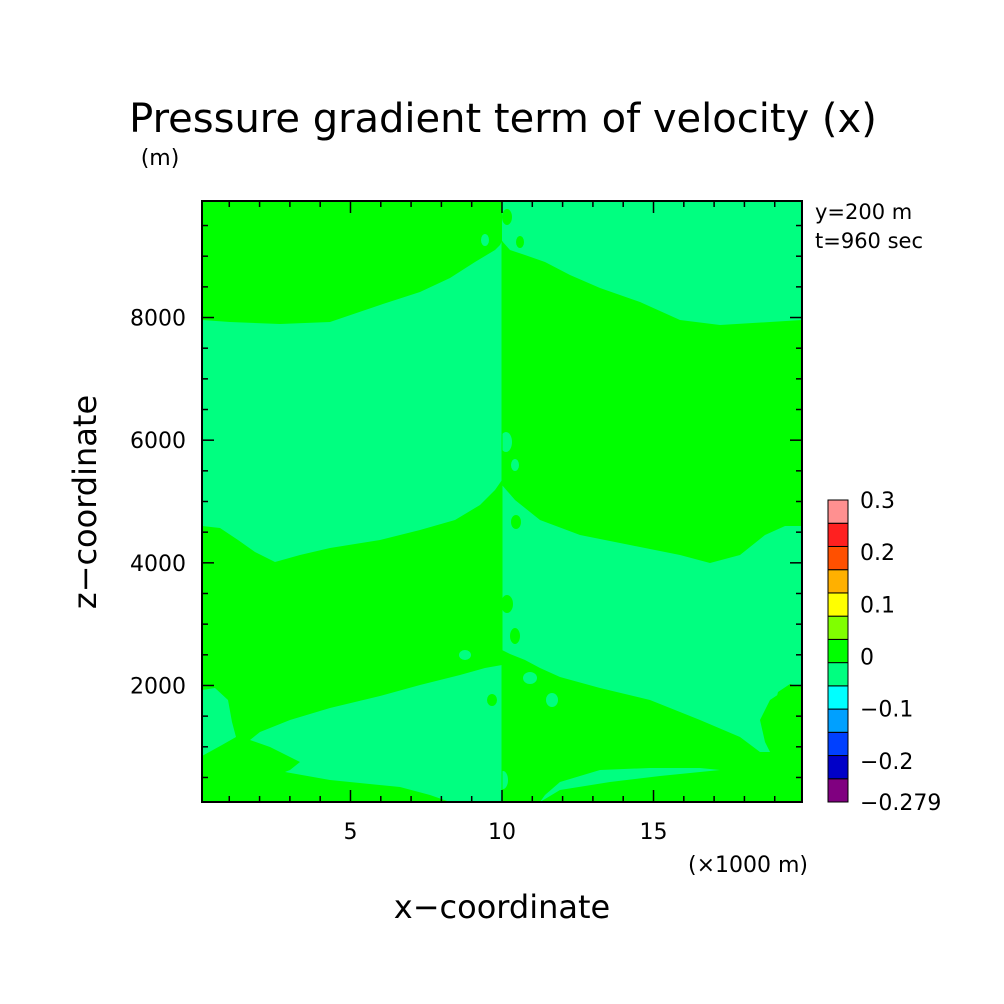  What do you see at coordinates (748, 865) in the screenshot?
I see `x-unit-label: (×1000 m)` at bounding box center [748, 865].